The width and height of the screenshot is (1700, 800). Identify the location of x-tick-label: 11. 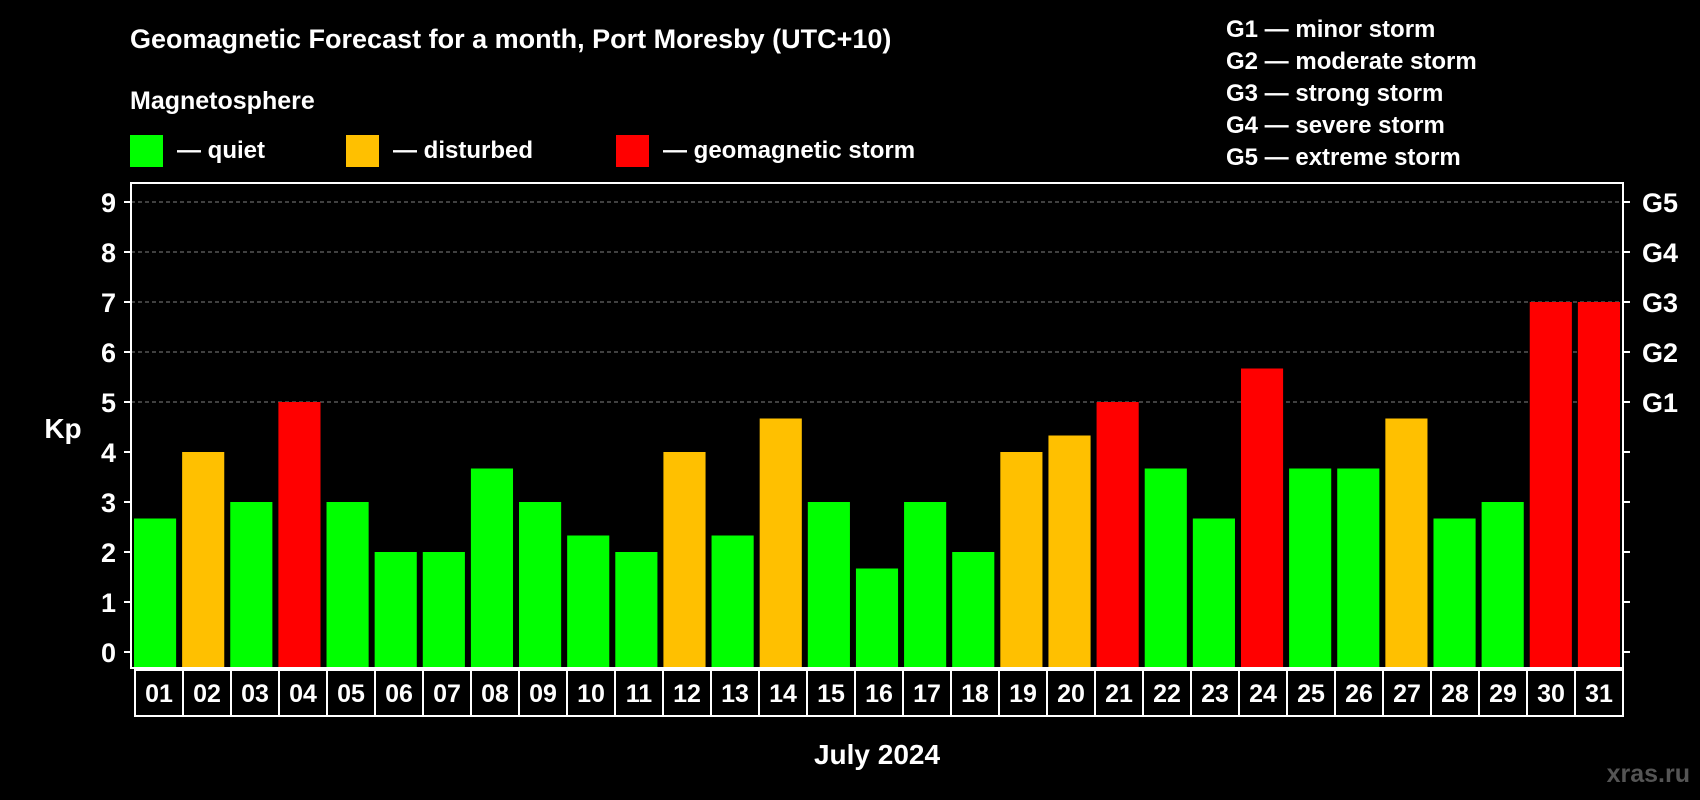
(639, 694).